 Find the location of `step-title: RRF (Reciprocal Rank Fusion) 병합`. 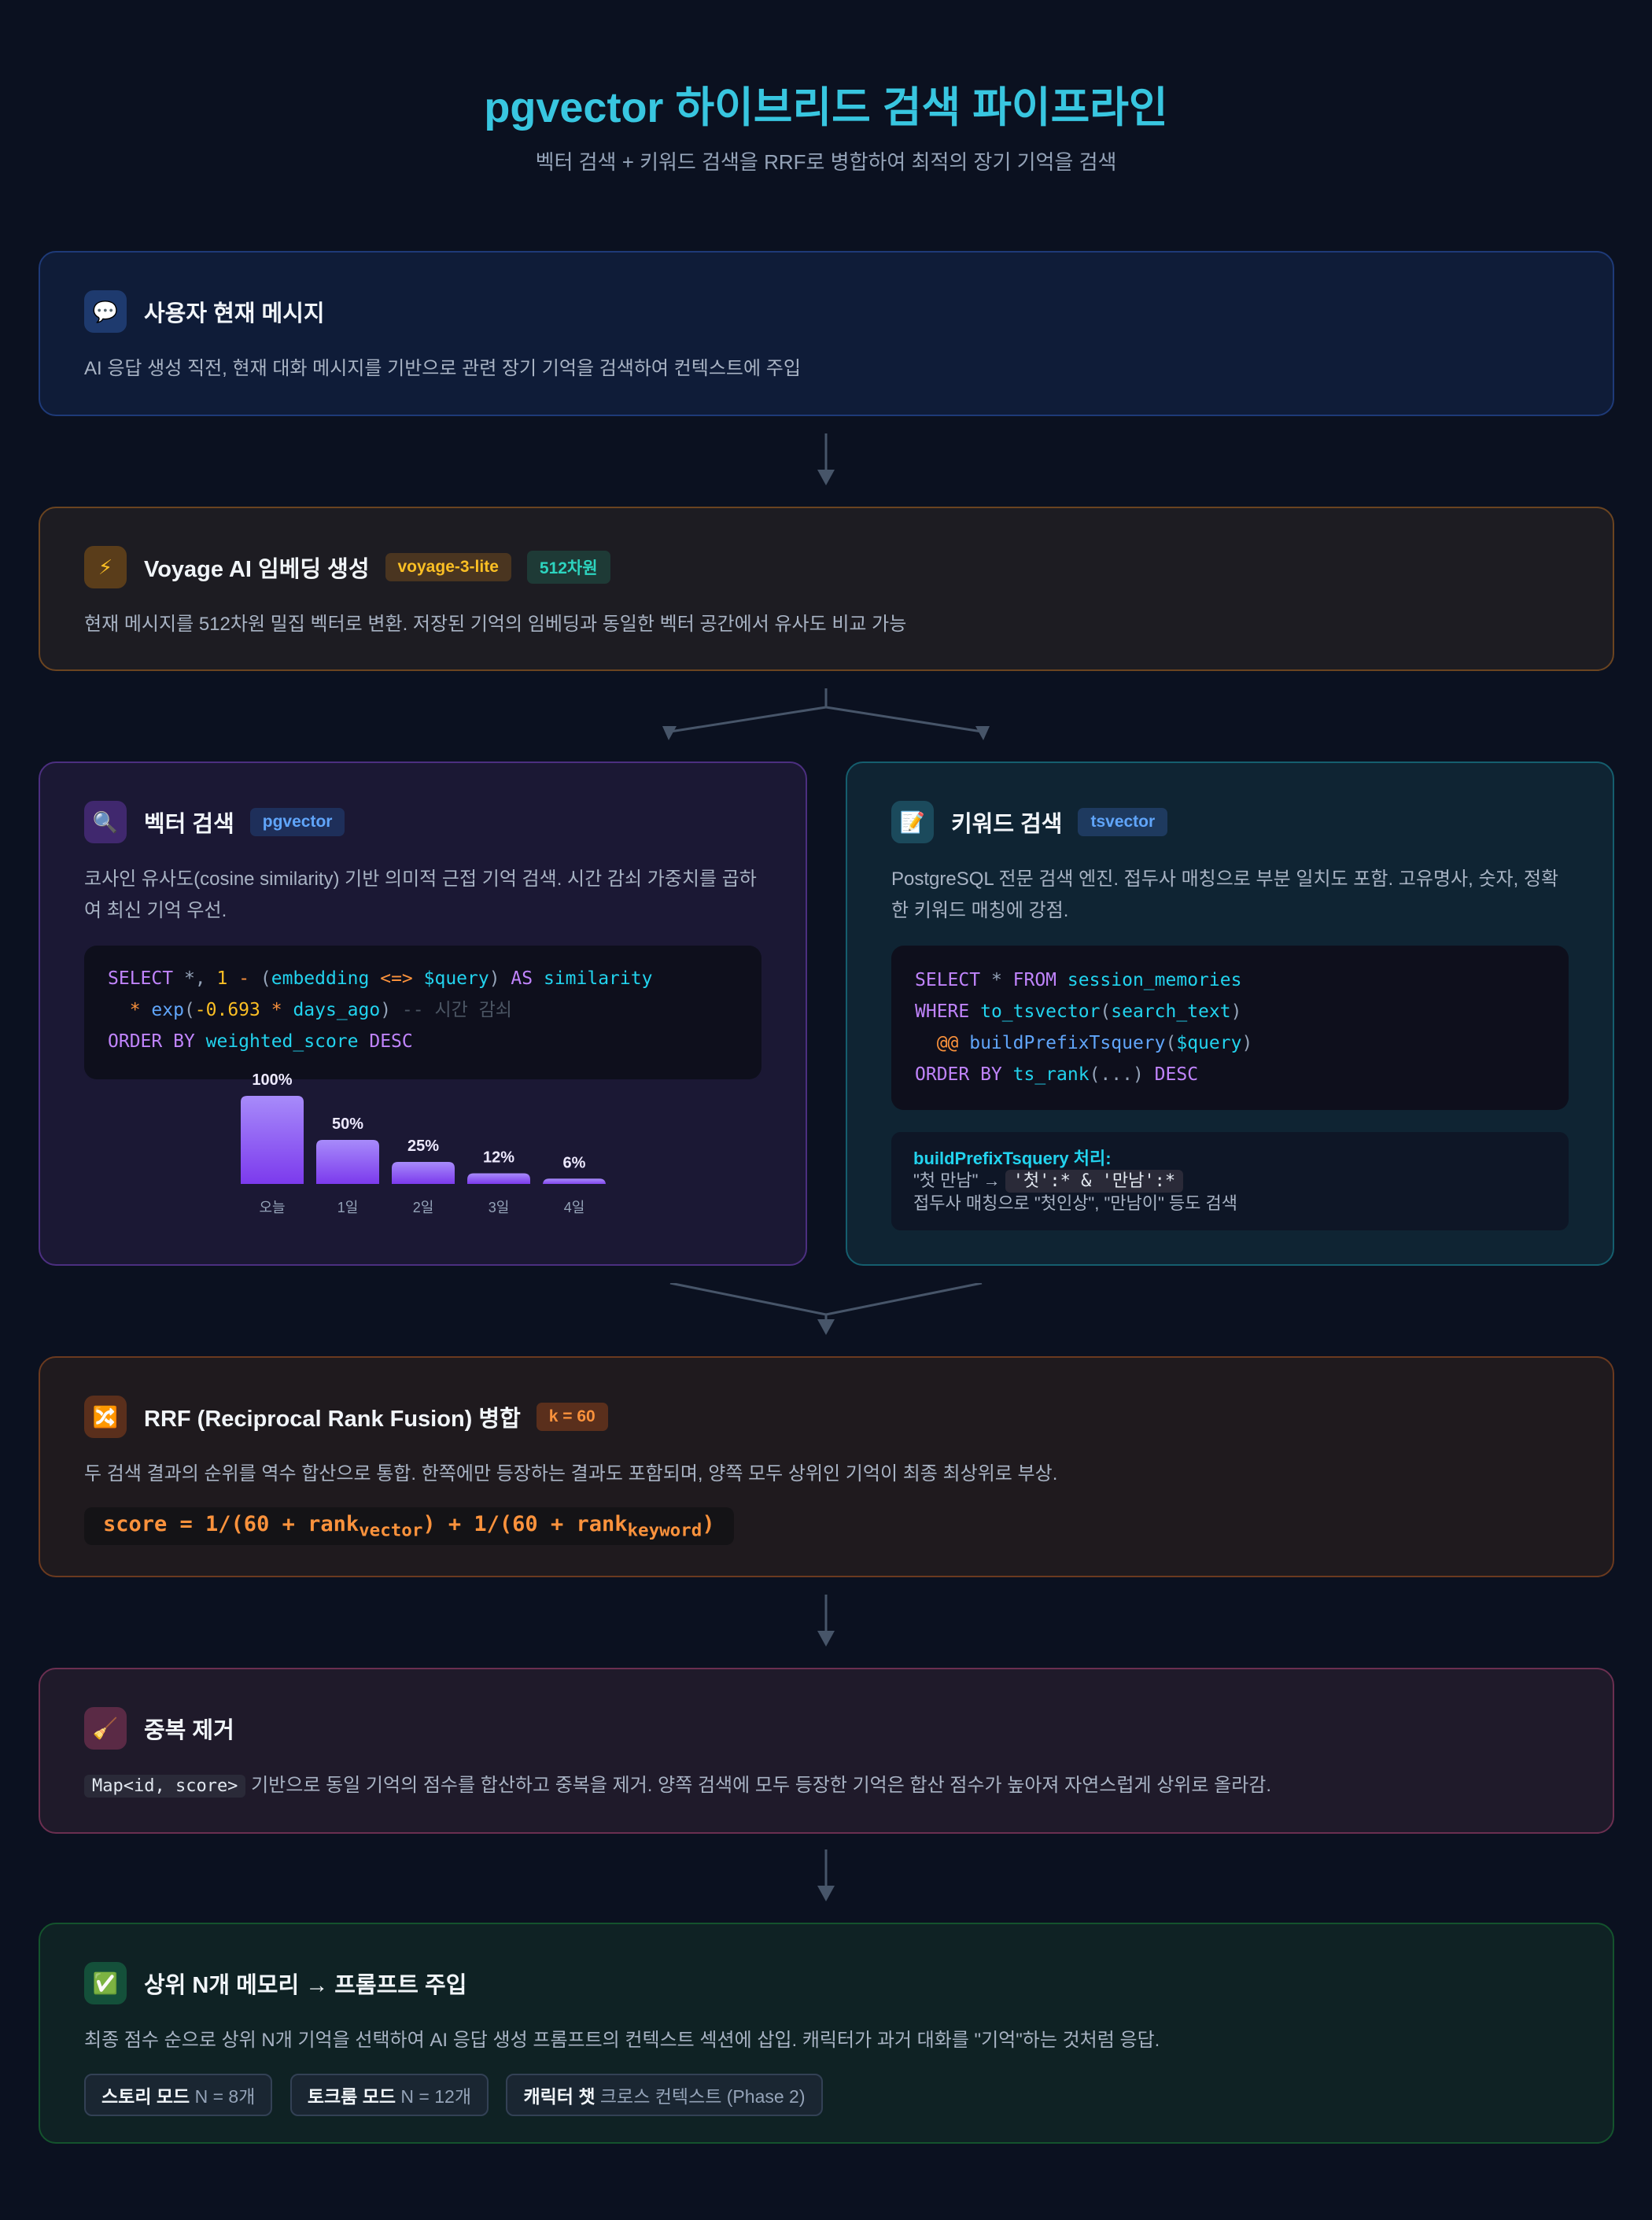

step-title: RRF (Reciprocal Rank Fusion) 병합 is located at coordinates (332, 1419).